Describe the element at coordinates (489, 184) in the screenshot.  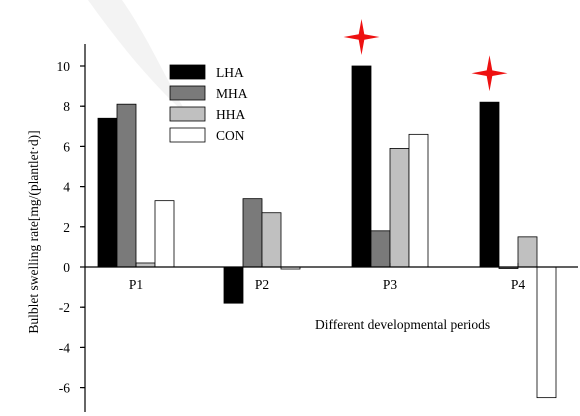
I see `bar-lha-p4` at that location.